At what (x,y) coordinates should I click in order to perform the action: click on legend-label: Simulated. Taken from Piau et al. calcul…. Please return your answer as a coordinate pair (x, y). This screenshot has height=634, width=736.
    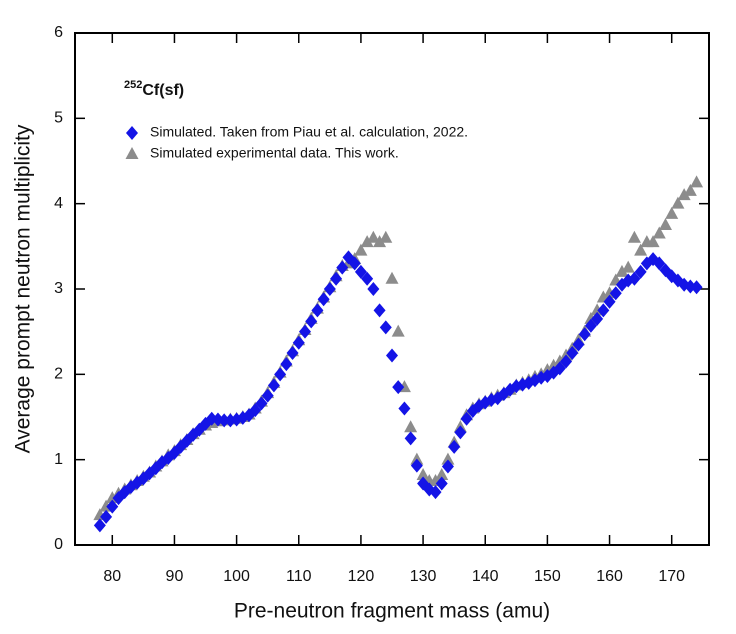
    Looking at the image, I should click on (309, 132).